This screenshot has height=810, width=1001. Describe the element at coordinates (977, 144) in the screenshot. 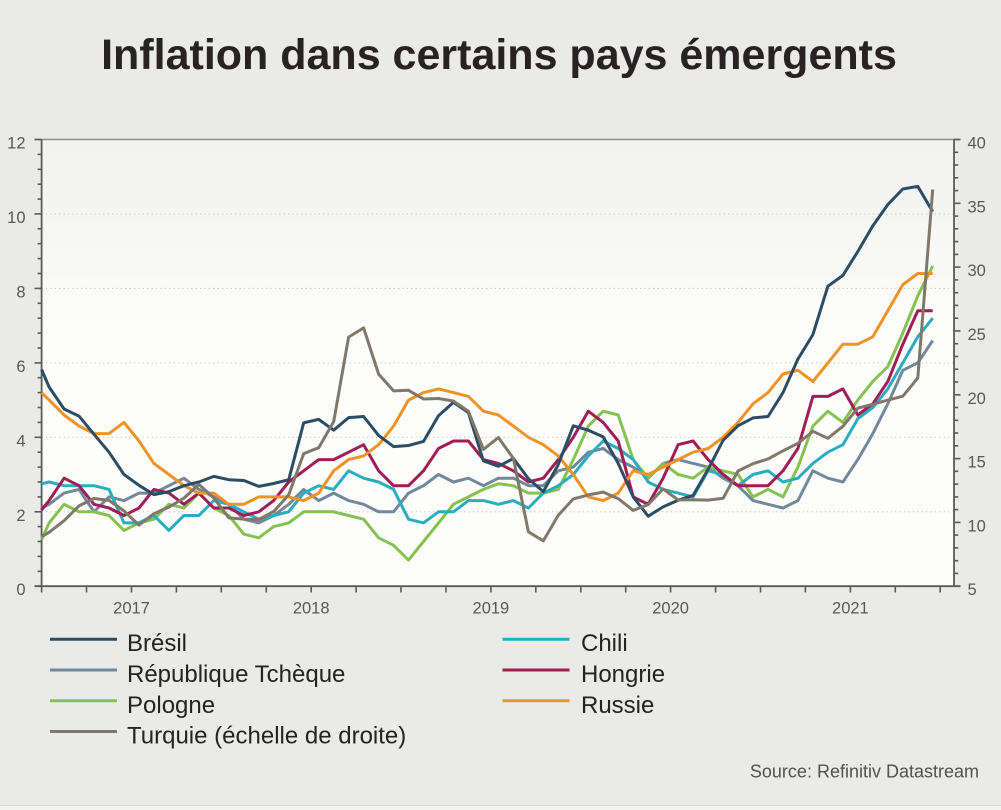

I see `svg-text: 40` at that location.